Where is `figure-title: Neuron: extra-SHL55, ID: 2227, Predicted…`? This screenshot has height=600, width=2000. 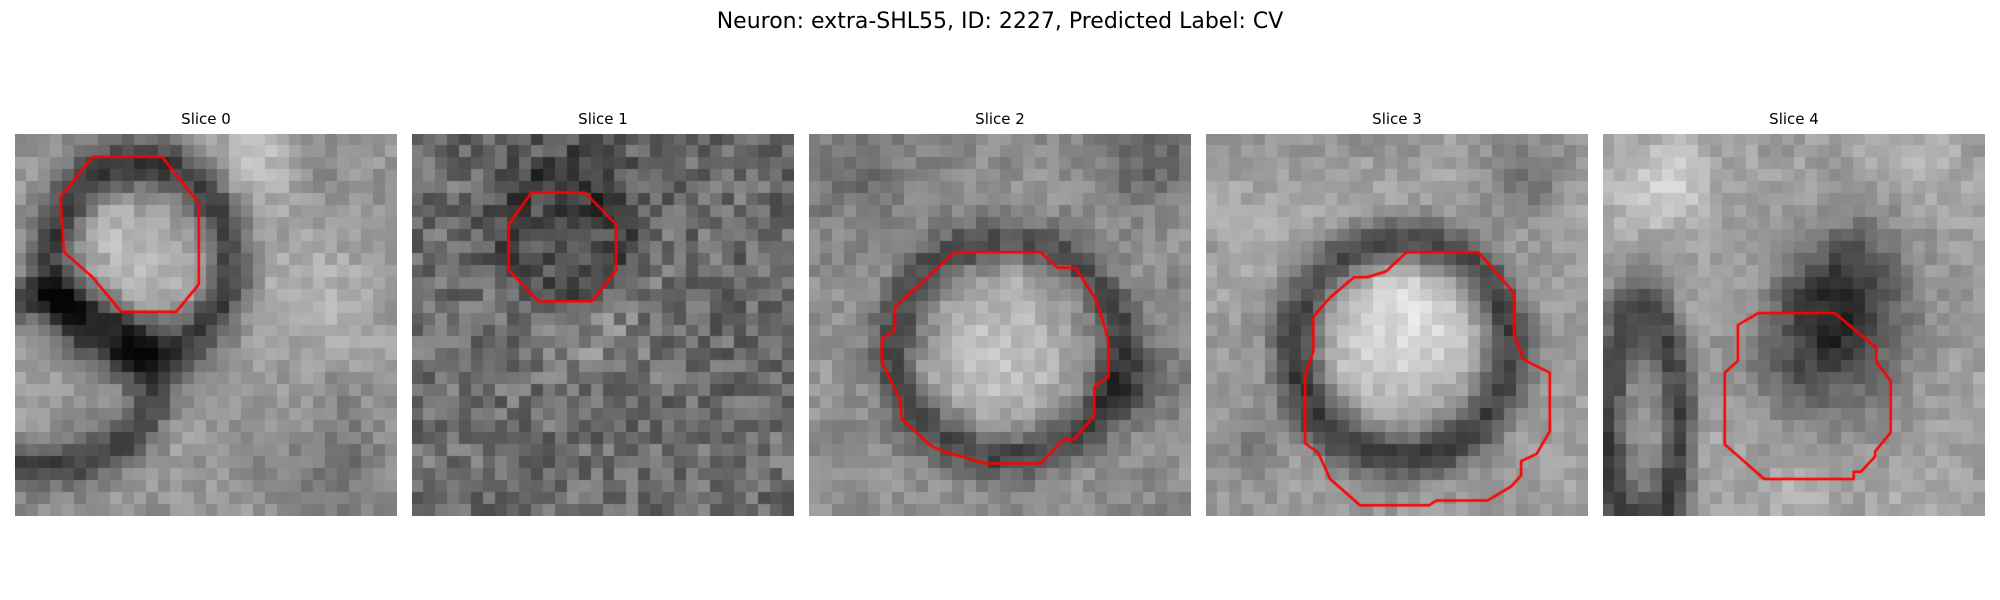
figure-title: Neuron: extra-SHL55, ID: 2227, Predicted… is located at coordinates (1000, 21).